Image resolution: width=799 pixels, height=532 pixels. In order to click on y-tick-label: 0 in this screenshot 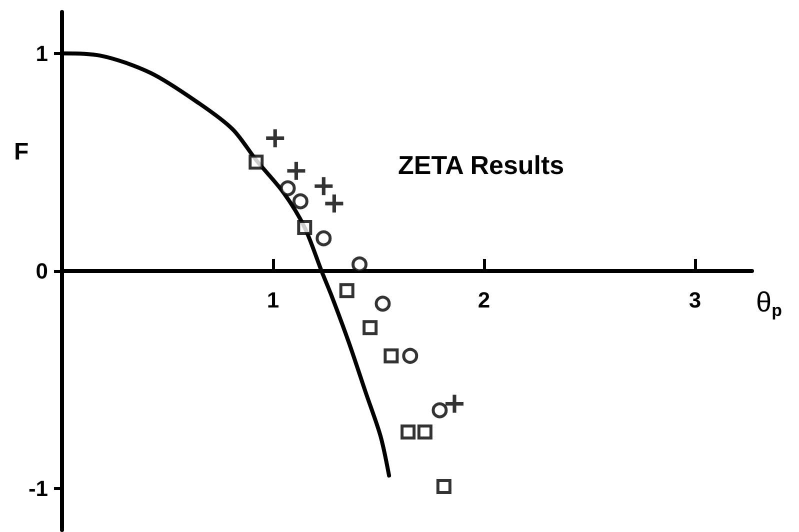, I will do `click(42, 271)`.